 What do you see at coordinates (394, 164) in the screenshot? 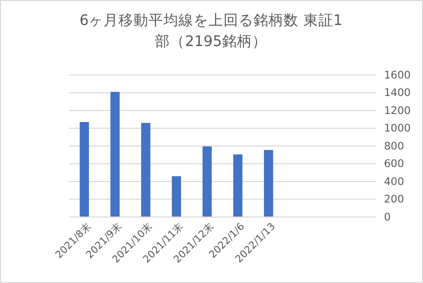
I see `y-tick-label: 600` at bounding box center [394, 164].